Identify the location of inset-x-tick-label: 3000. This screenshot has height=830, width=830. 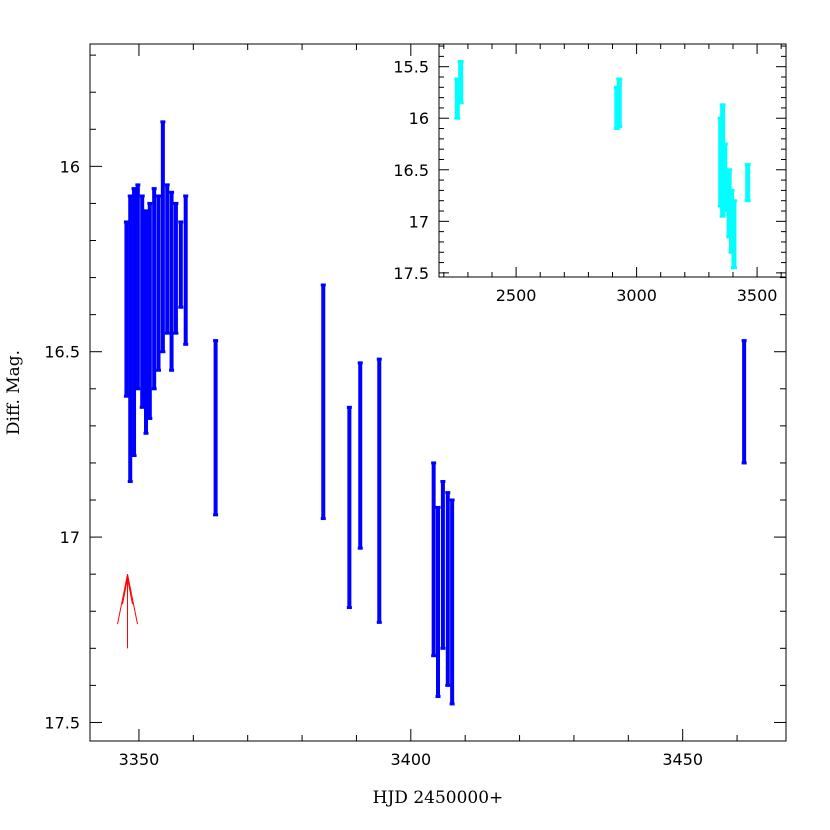
(636, 295).